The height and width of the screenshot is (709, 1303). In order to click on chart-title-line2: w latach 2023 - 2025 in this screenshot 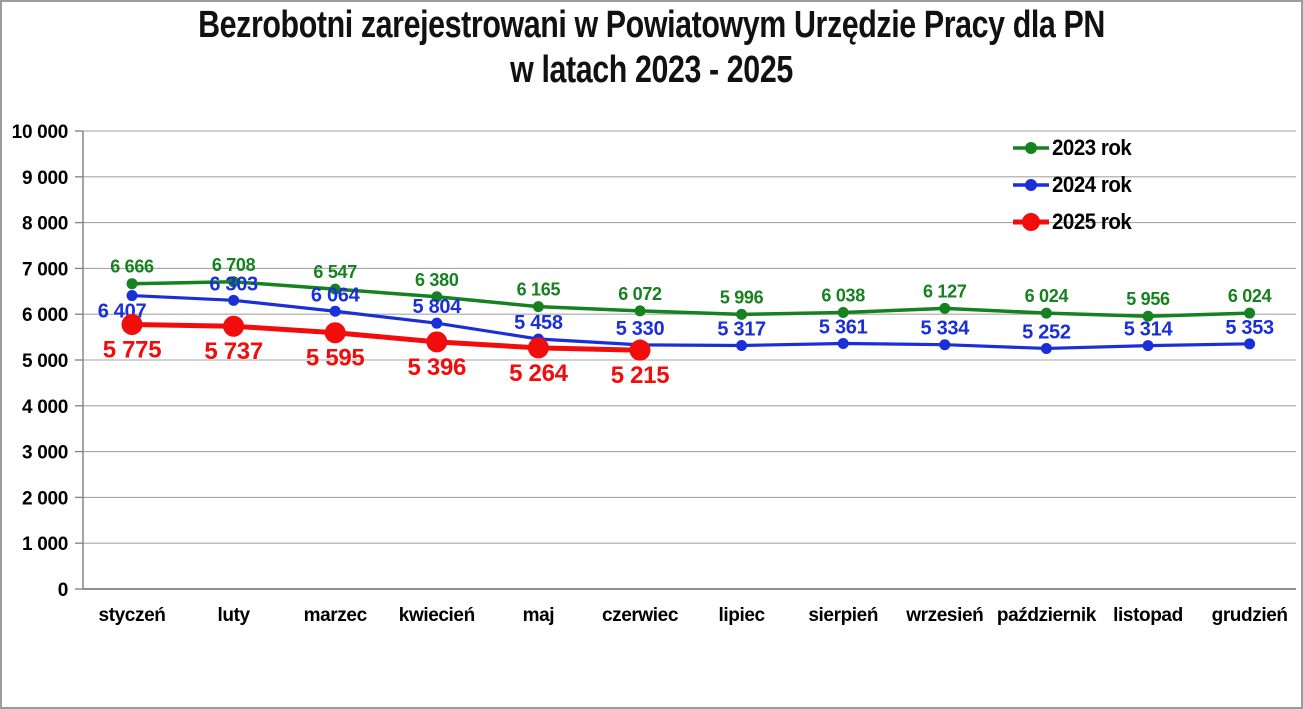, I will do `click(651, 70)`.